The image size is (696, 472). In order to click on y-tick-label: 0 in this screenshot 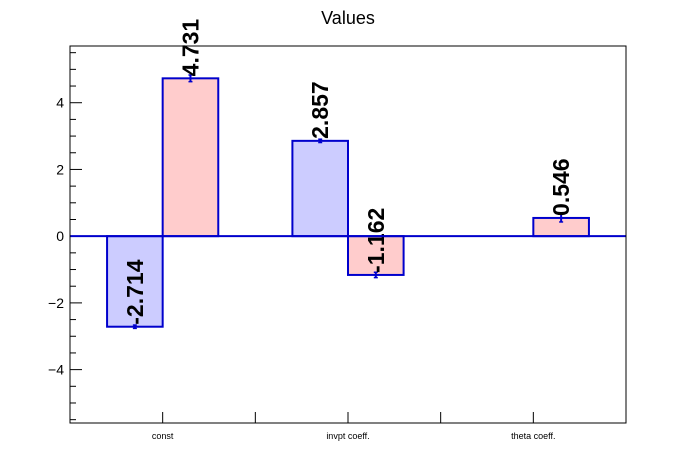, I will do `click(60, 236)`.